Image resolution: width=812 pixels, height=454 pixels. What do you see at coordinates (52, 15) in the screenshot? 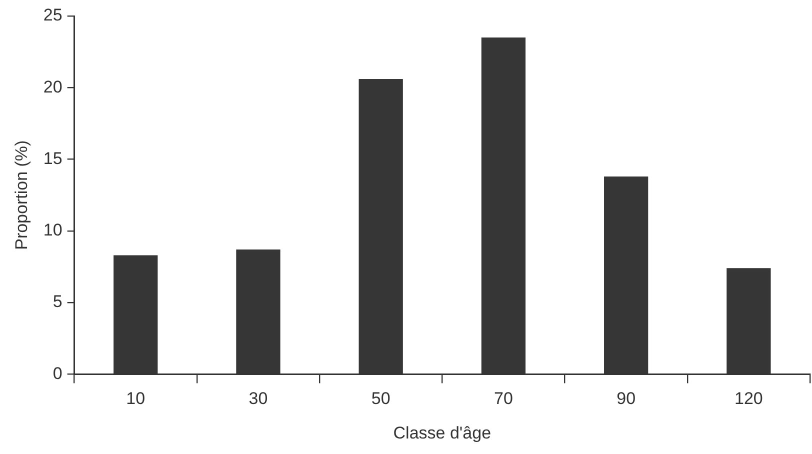
I see `y-tick-label: 25` at bounding box center [52, 15].